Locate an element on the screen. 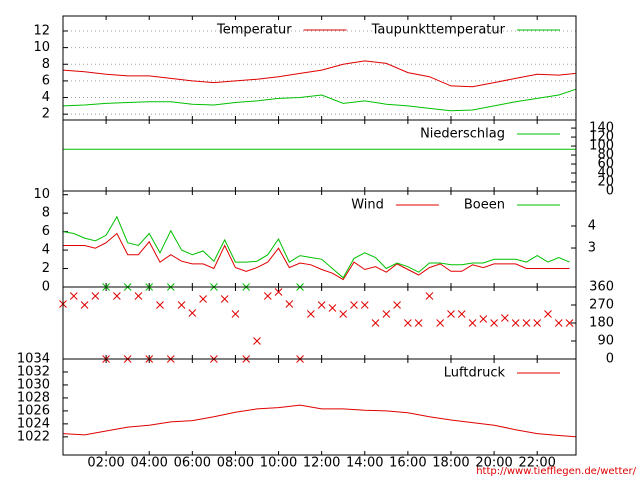 Image resolution: width=640 pixels, height=480 pixels. y-tick-label: 1028 is located at coordinates (33, 397).